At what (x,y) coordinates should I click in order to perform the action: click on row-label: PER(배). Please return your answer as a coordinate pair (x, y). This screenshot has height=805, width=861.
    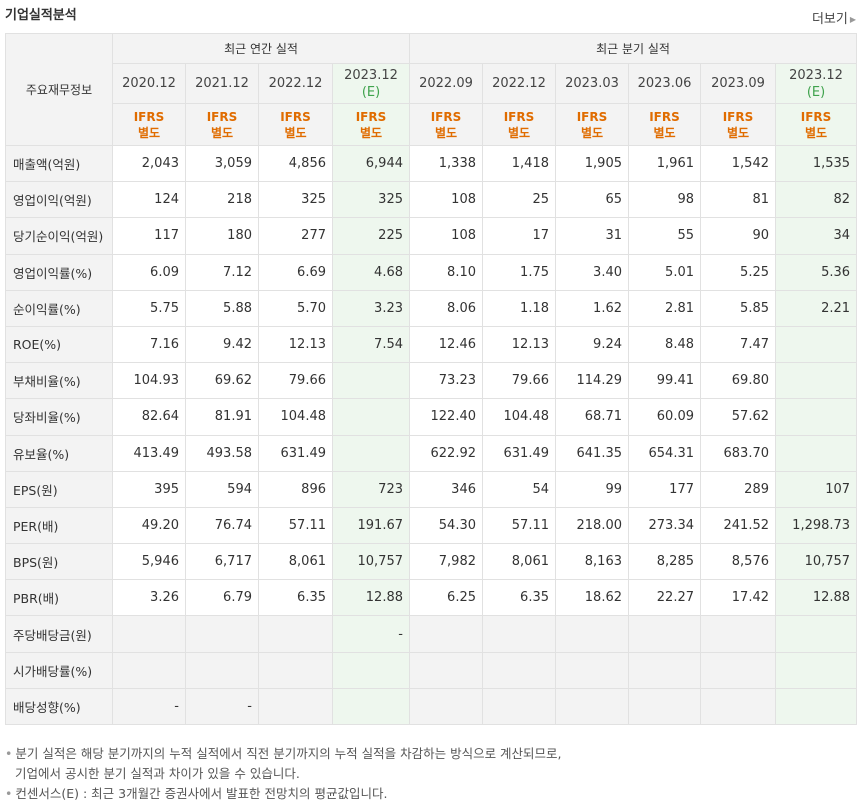
    Looking at the image, I should click on (59, 525).